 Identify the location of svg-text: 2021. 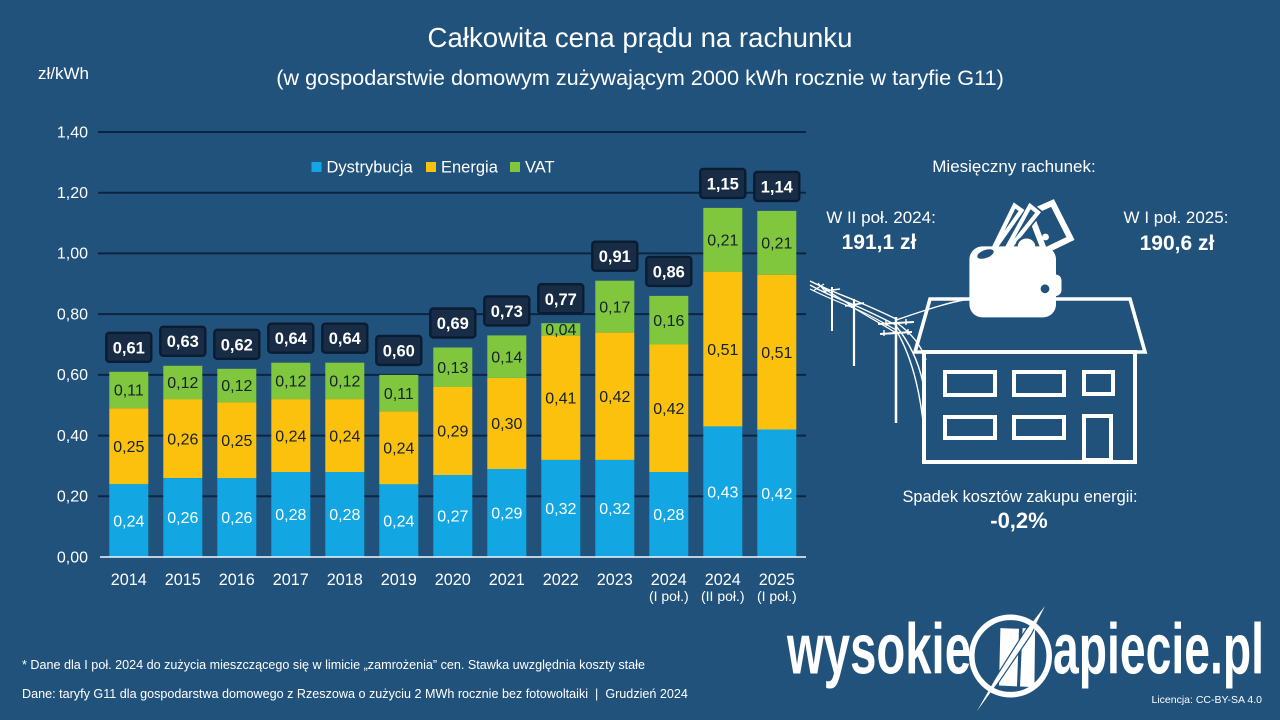
(507, 580).